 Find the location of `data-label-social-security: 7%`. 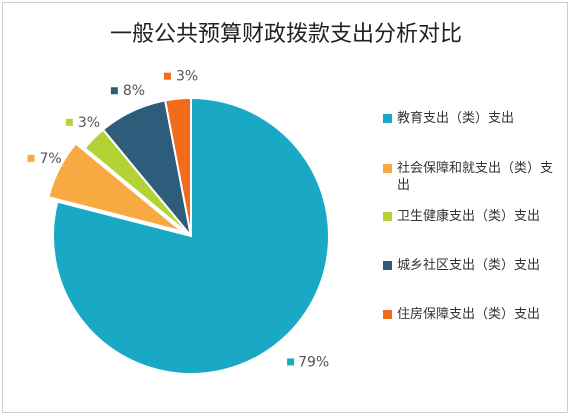

data-label-social-security: 7% is located at coordinates (44, 159).